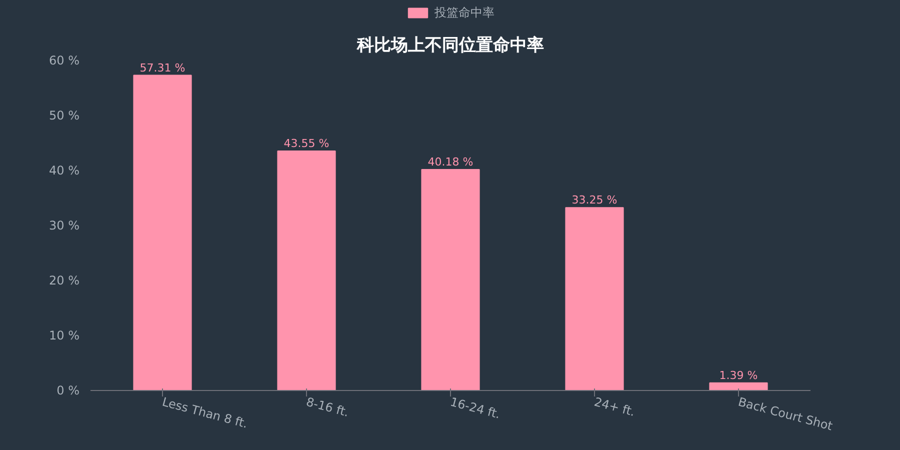  I want to click on chart-title: 科比场上不同位置命中率, so click(450, 46).